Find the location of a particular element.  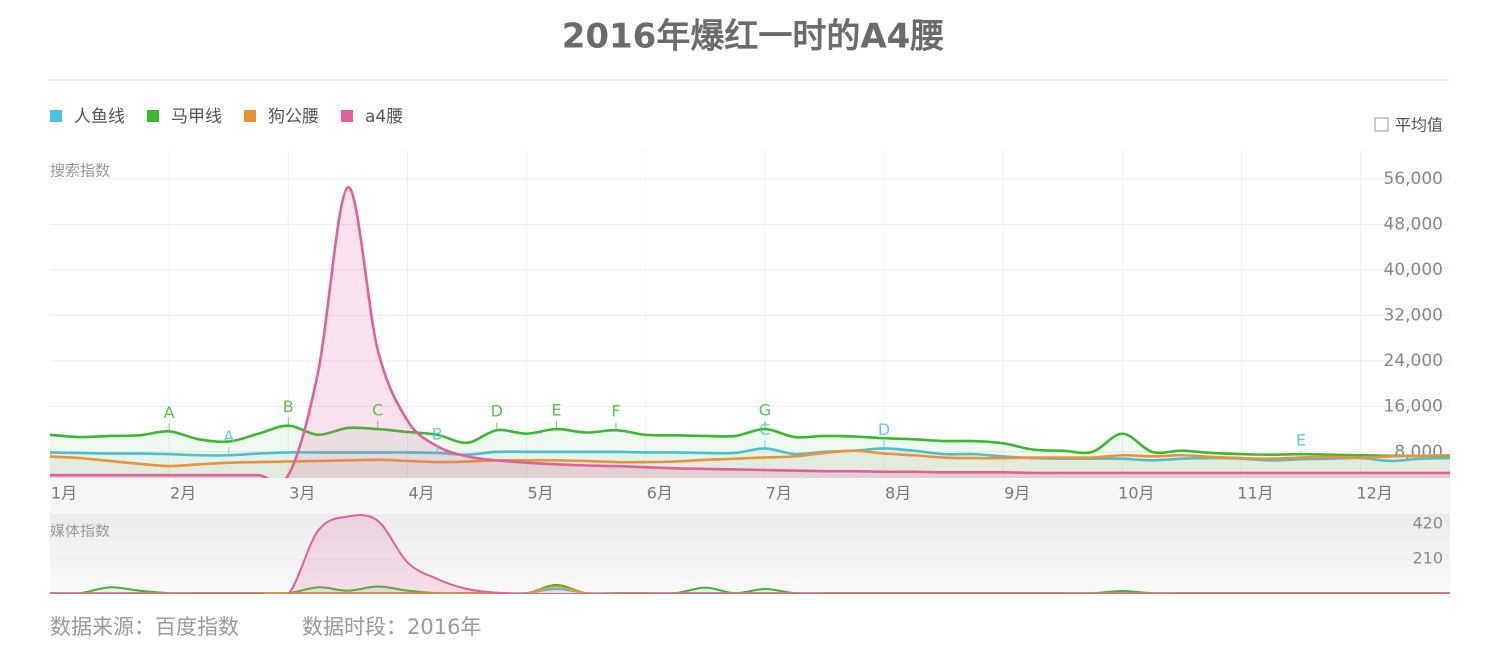

chart-title: 2016年爆红一时的A4腰 is located at coordinates (753, 37).